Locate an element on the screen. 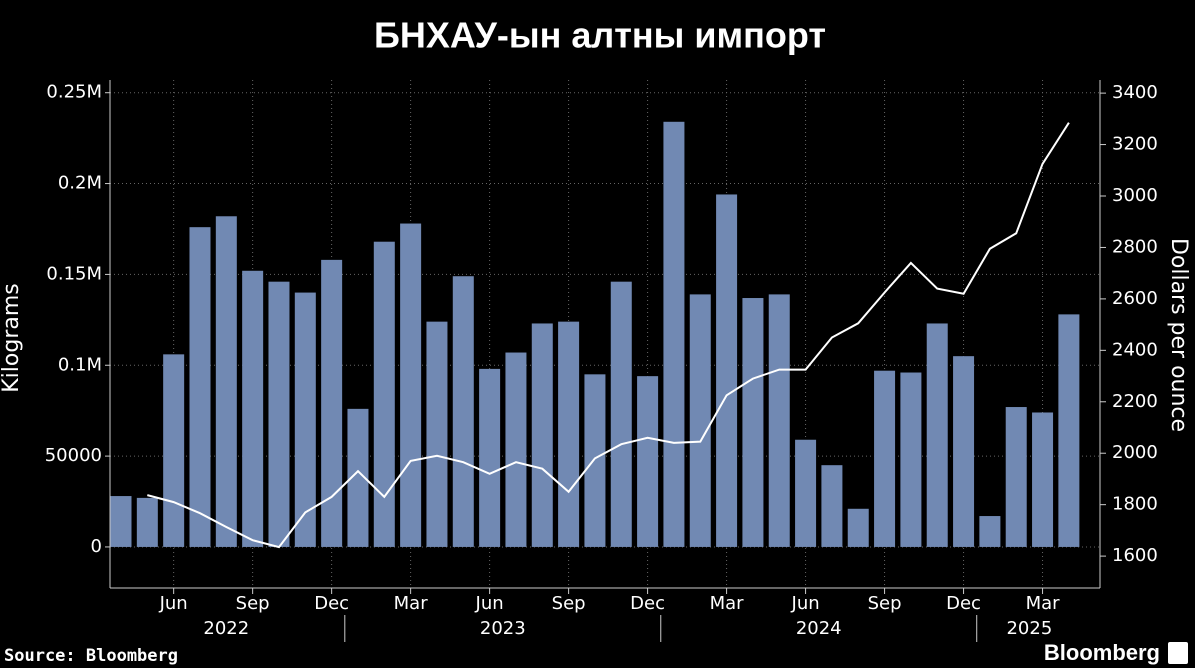  brand-logo is located at coordinates (1178, 653).